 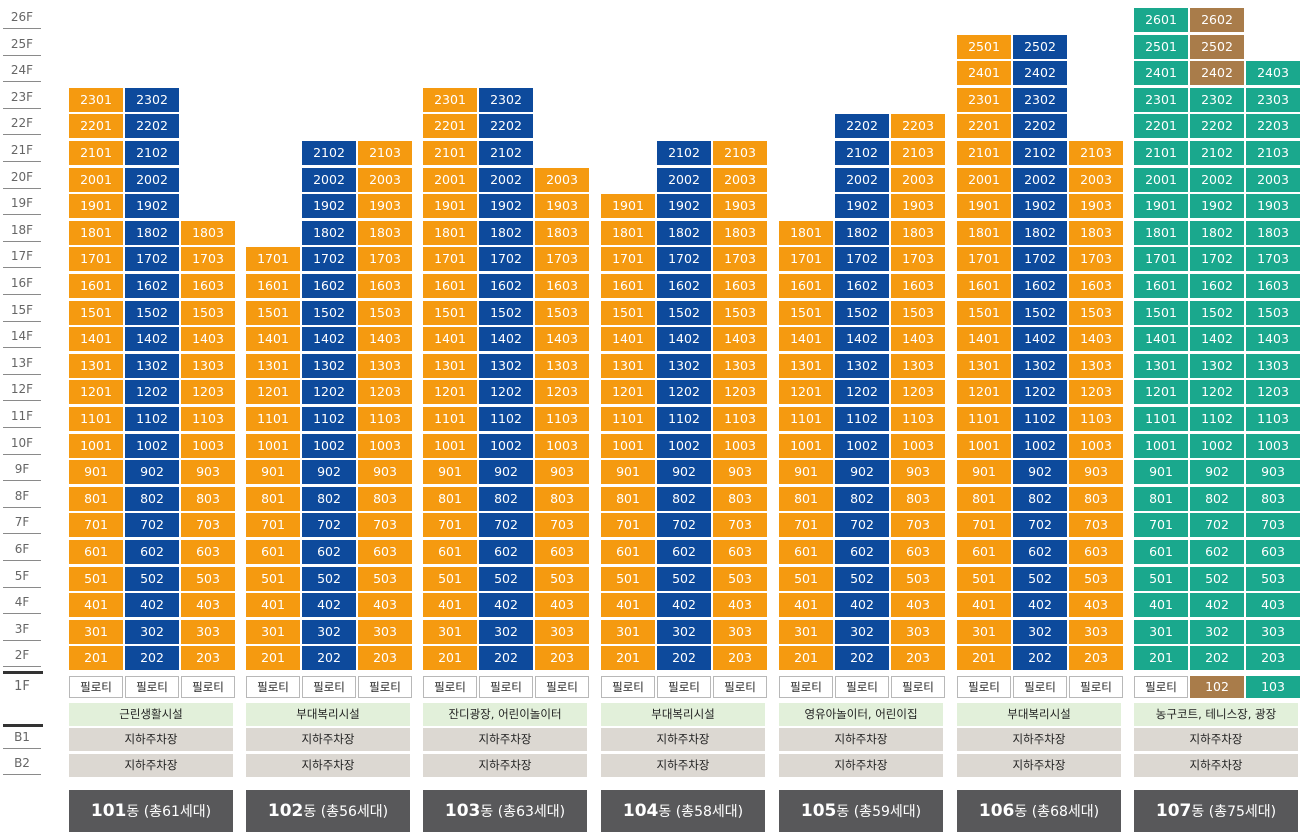 I want to click on unit-cell: 2401, so click(x=984, y=73).